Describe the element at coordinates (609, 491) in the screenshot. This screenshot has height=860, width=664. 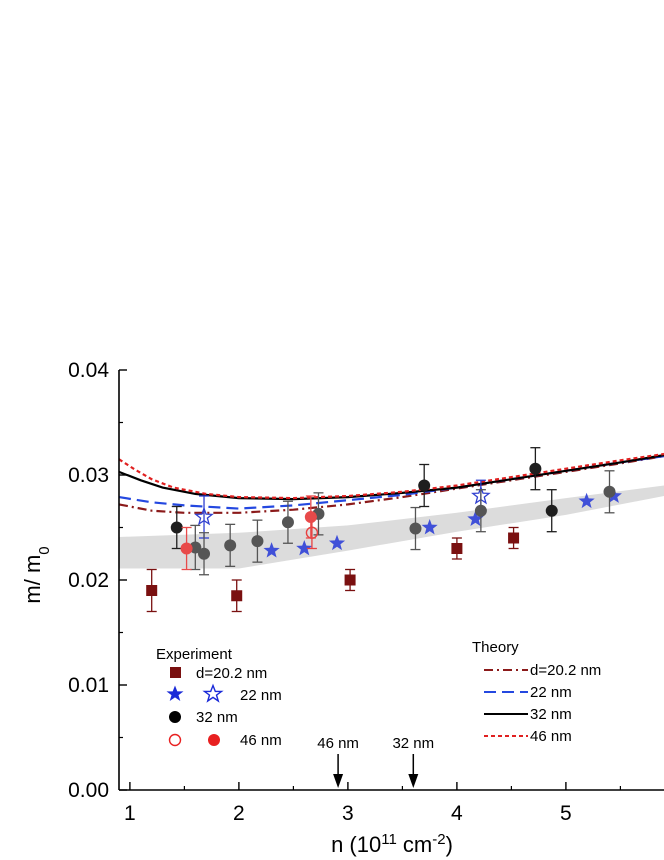
I see `point-s4-p8` at that location.